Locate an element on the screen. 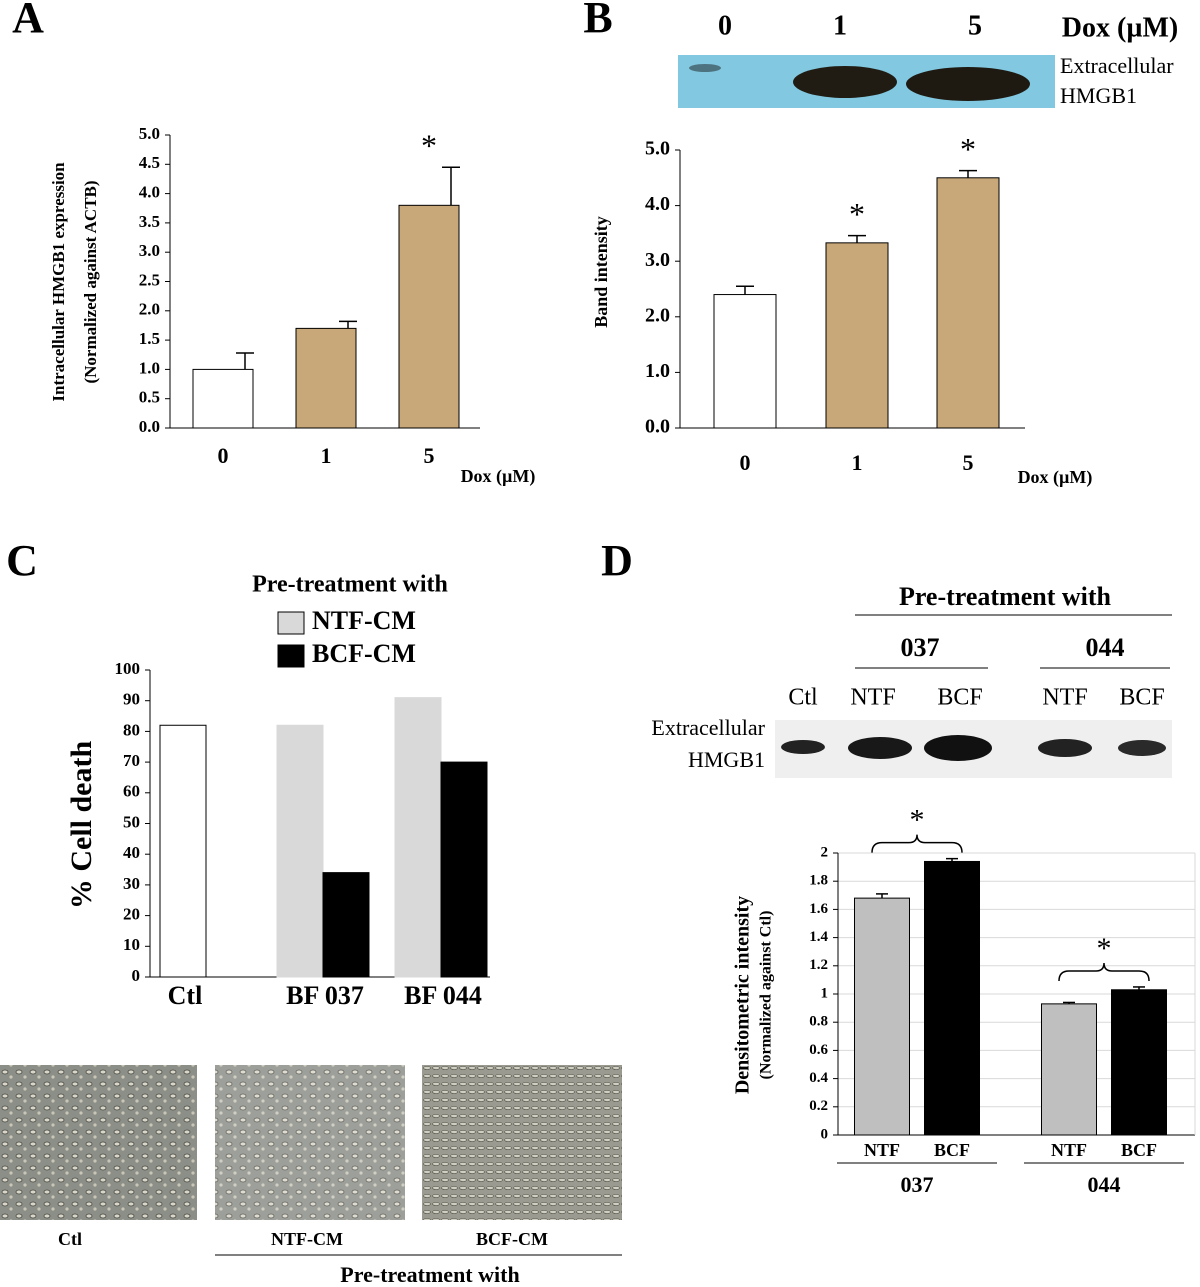 The image size is (1200, 1287). y-tick-label: 1 is located at coordinates (825, 993).